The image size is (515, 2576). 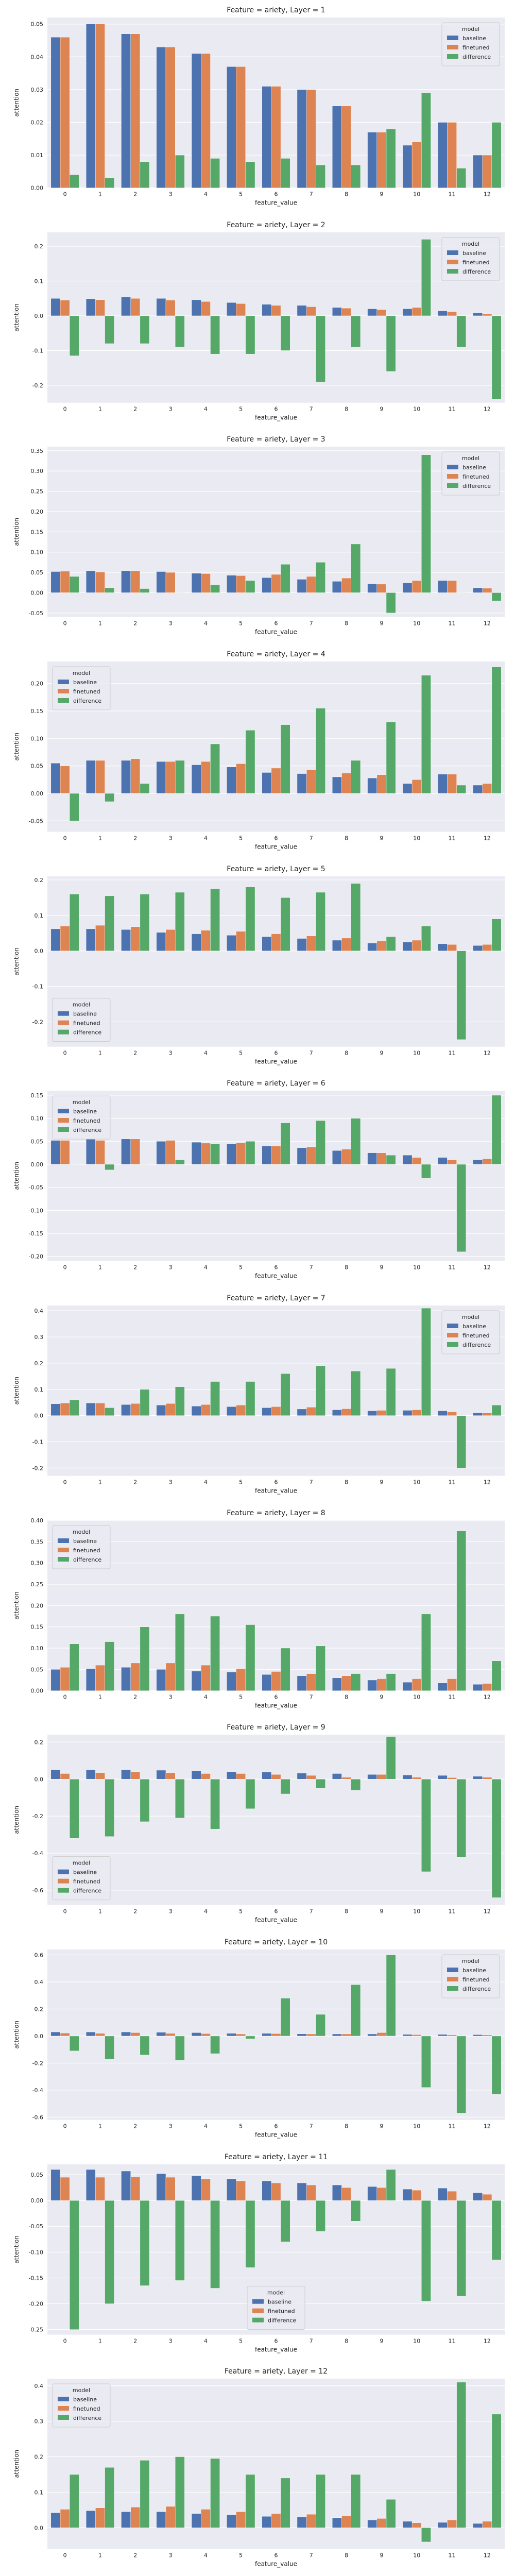 What do you see at coordinates (39, 1982) in the screenshot?
I see `y-tick-label: 0.4` at bounding box center [39, 1982].